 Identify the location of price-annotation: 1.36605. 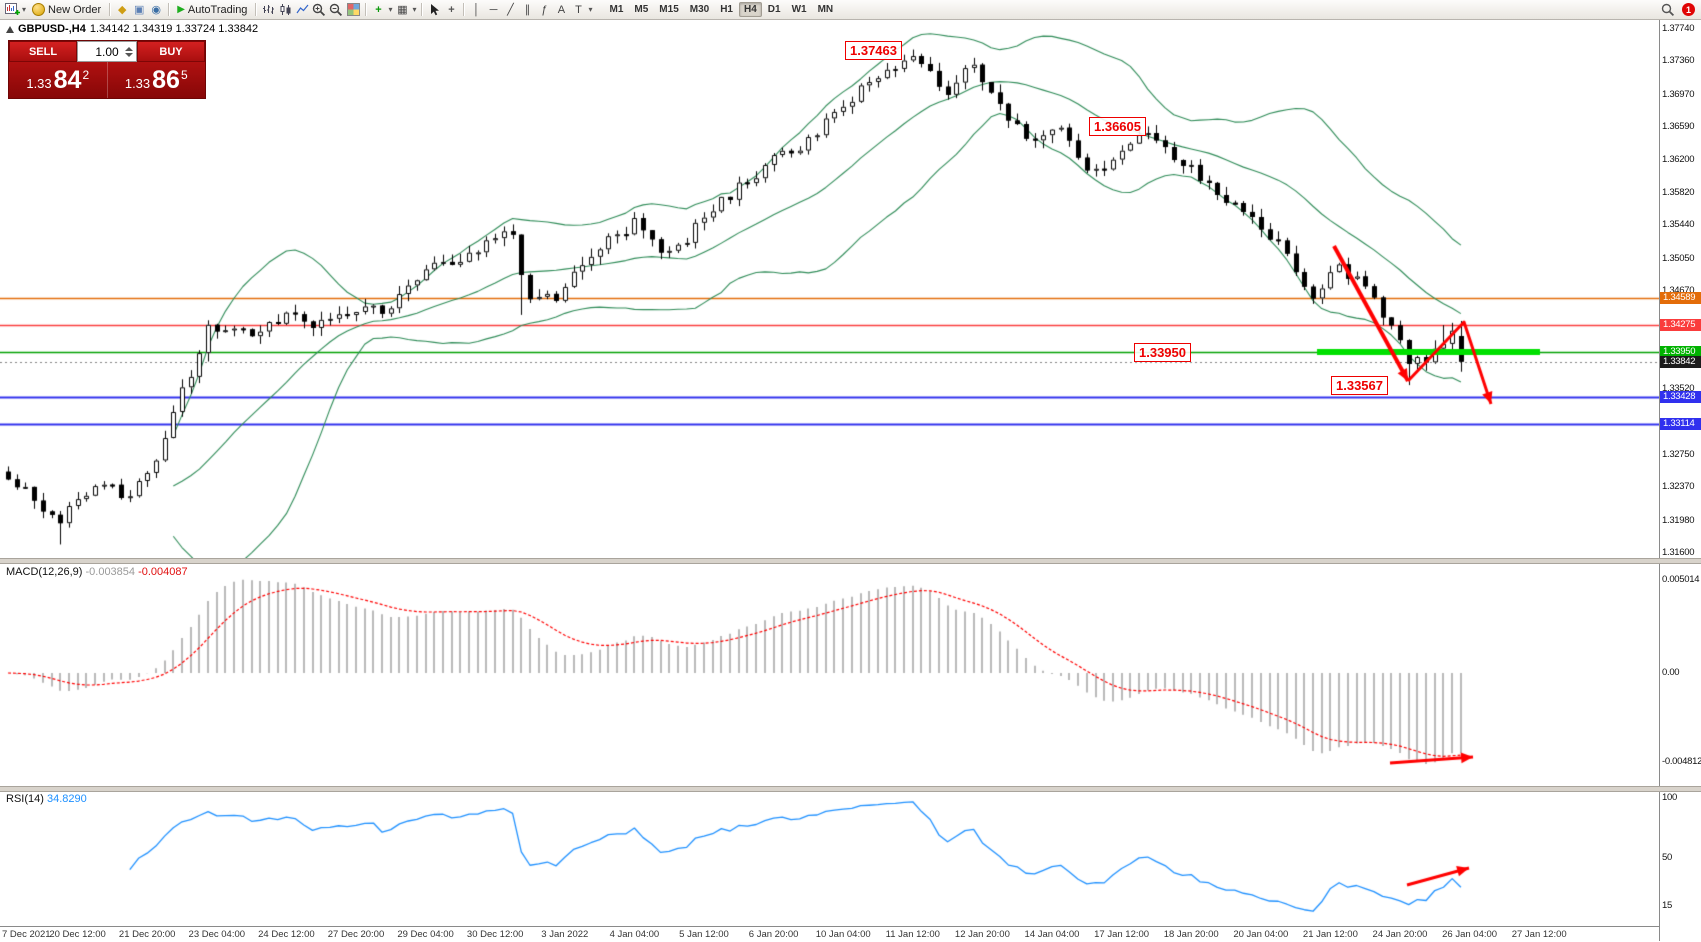
(1117, 126).